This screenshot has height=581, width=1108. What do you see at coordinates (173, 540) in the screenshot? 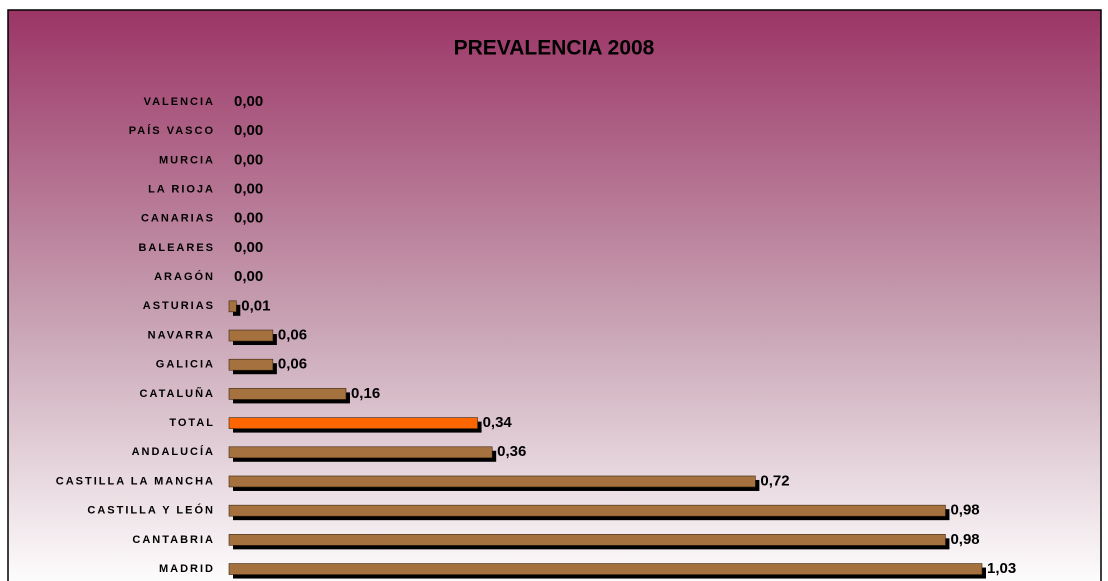
I see `category-label: CANTABRIA` at bounding box center [173, 540].